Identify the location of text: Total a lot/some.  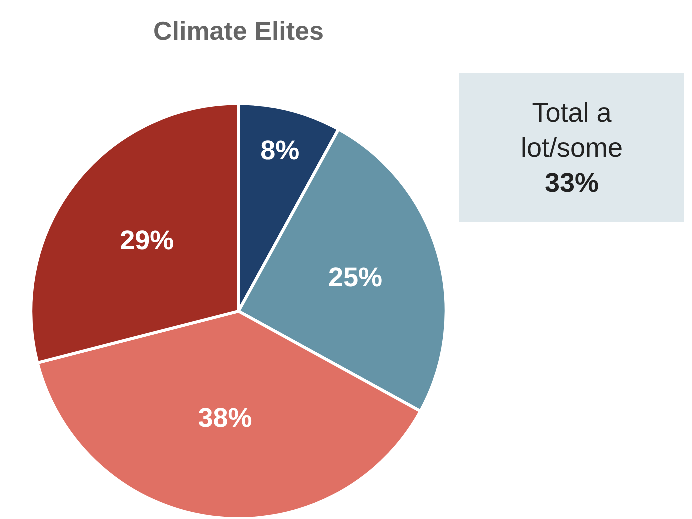
(572, 130).